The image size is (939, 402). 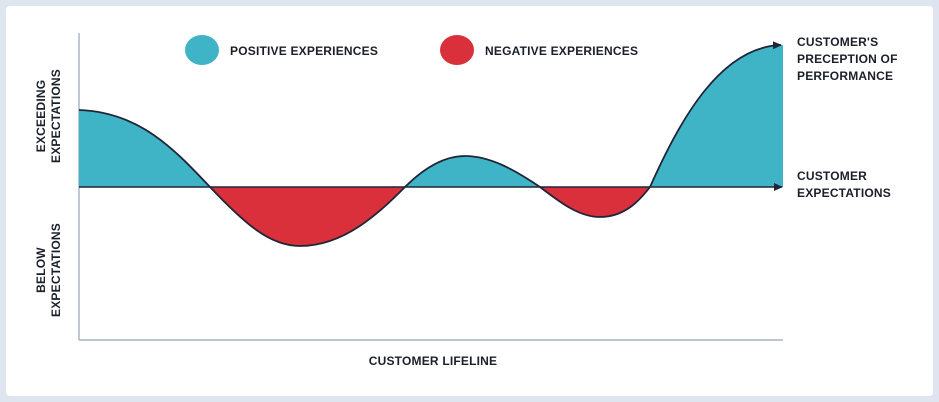 I want to click on negative-legend-swatch, so click(x=457, y=50).